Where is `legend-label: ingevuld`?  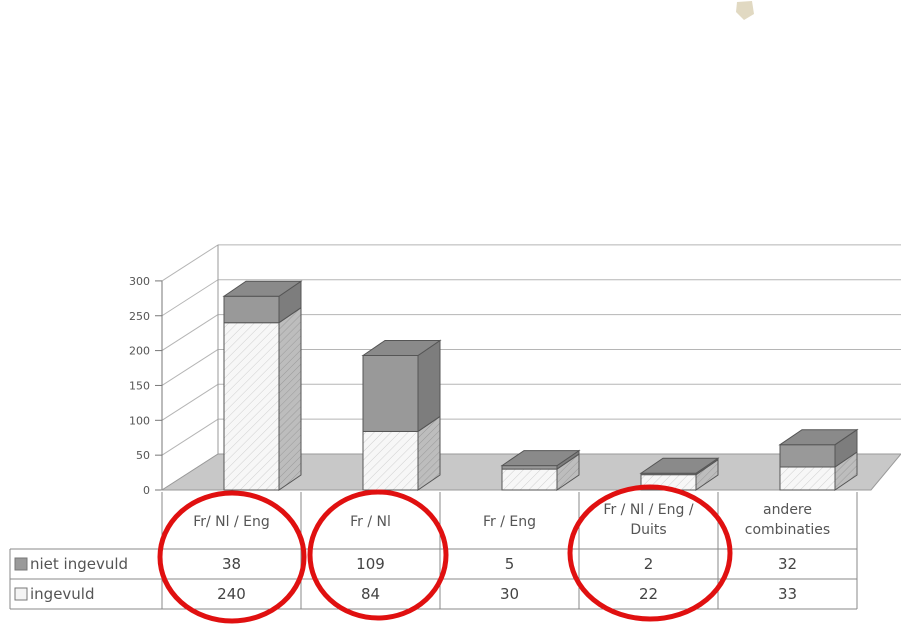
legend-label: ingevuld is located at coordinates (62, 594).